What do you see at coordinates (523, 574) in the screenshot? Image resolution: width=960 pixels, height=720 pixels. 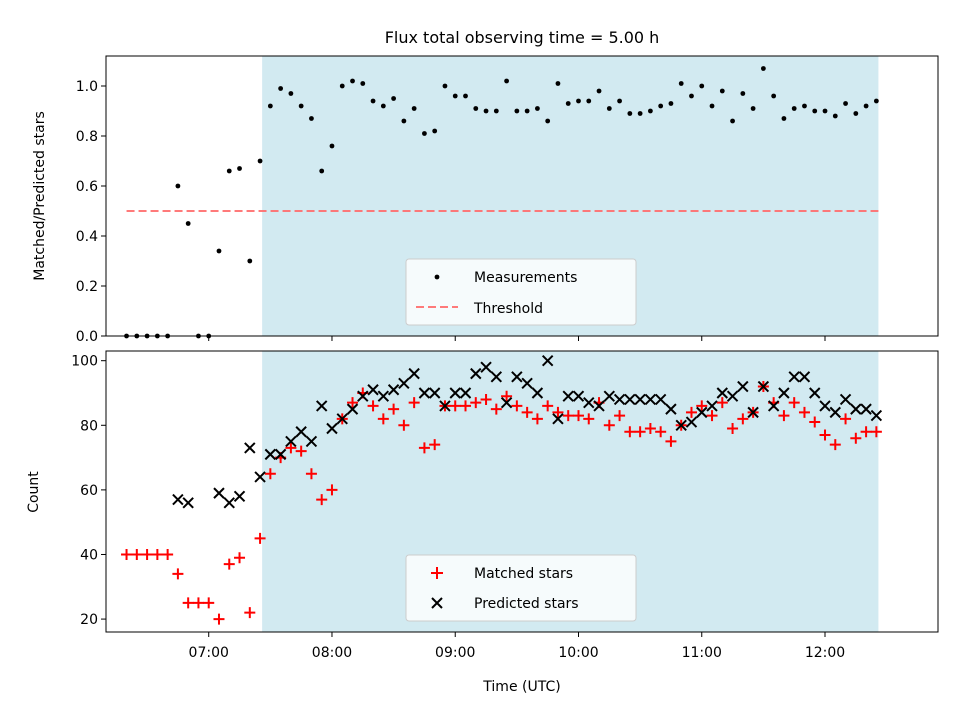 I see `matched-stars-legend-label: Matched stars` at bounding box center [523, 574].